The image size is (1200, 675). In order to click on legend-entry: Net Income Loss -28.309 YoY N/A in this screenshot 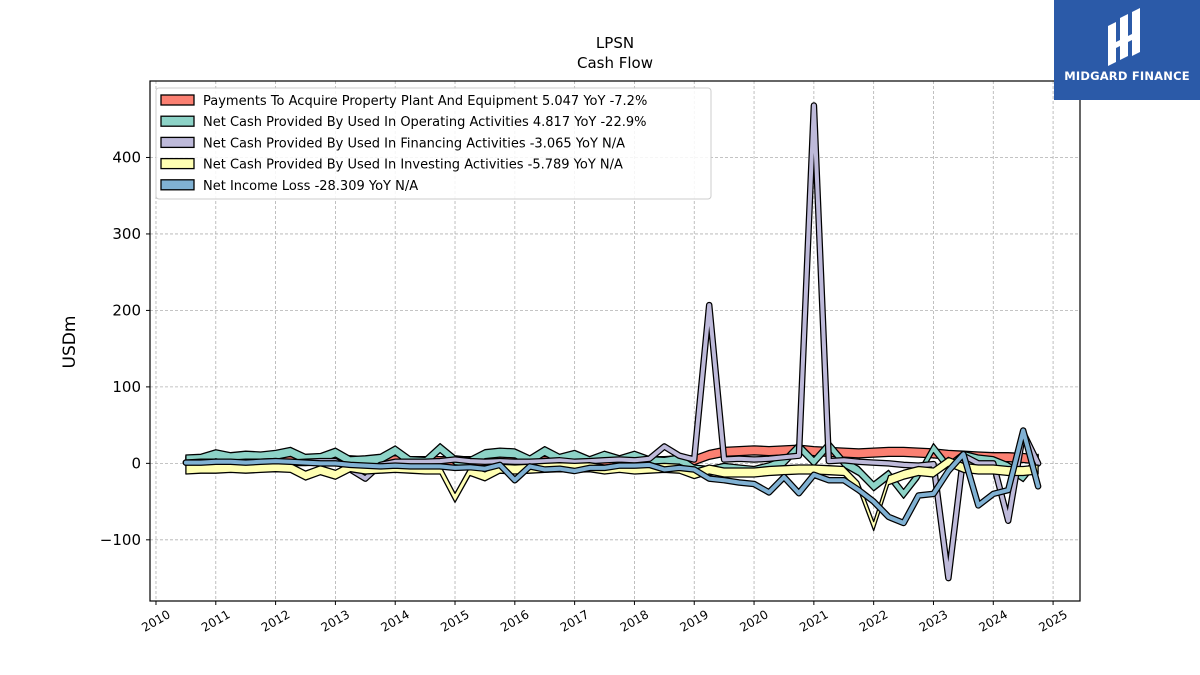, I will do `click(310, 186)`.